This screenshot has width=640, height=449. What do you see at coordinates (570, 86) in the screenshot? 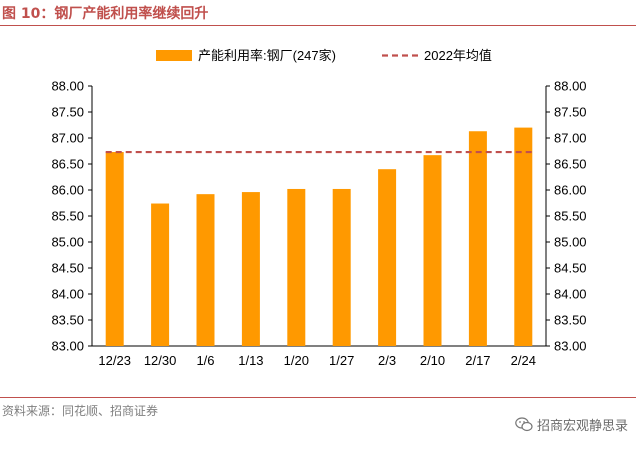
I see `y-tick-label-right: 88.00` at bounding box center [570, 86].